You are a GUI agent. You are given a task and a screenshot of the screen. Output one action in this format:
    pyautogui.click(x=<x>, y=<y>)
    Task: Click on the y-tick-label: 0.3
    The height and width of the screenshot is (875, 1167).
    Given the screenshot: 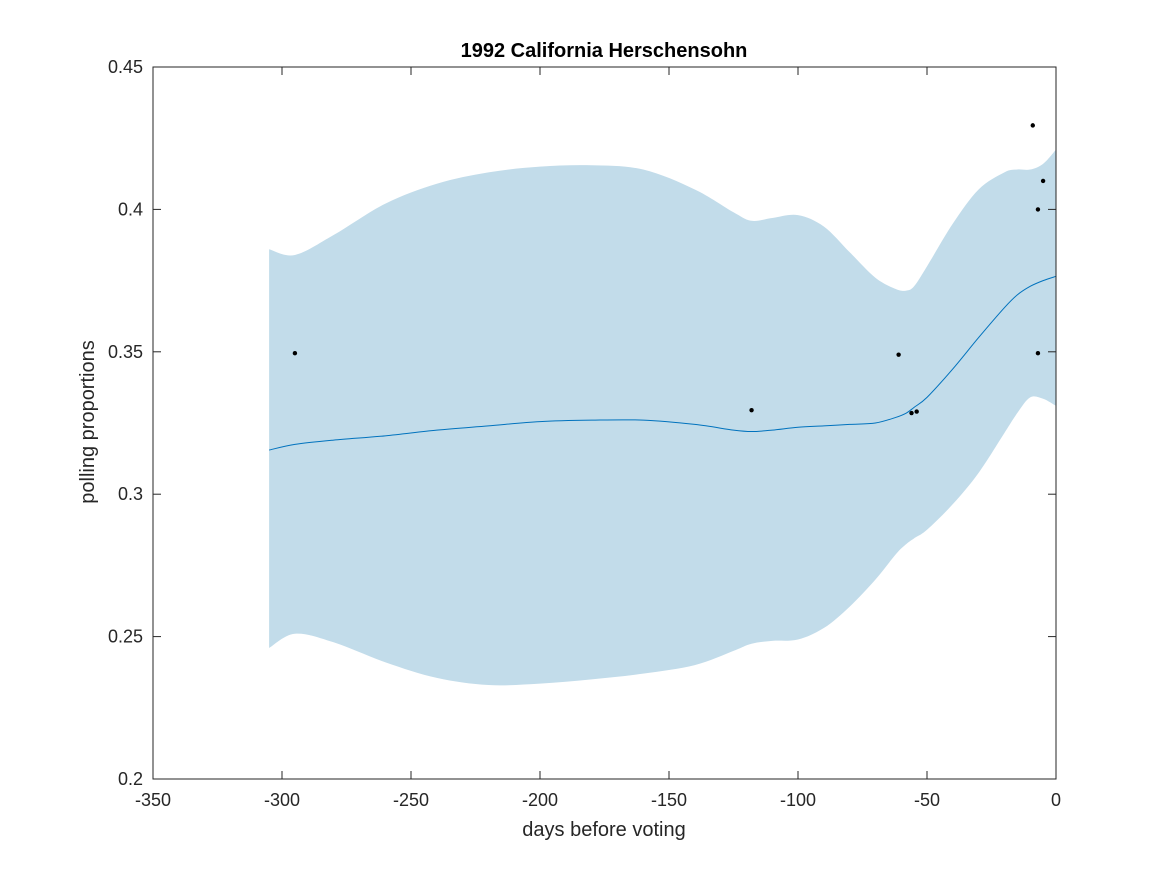 What is the action you would take?
    pyautogui.click(x=130, y=494)
    